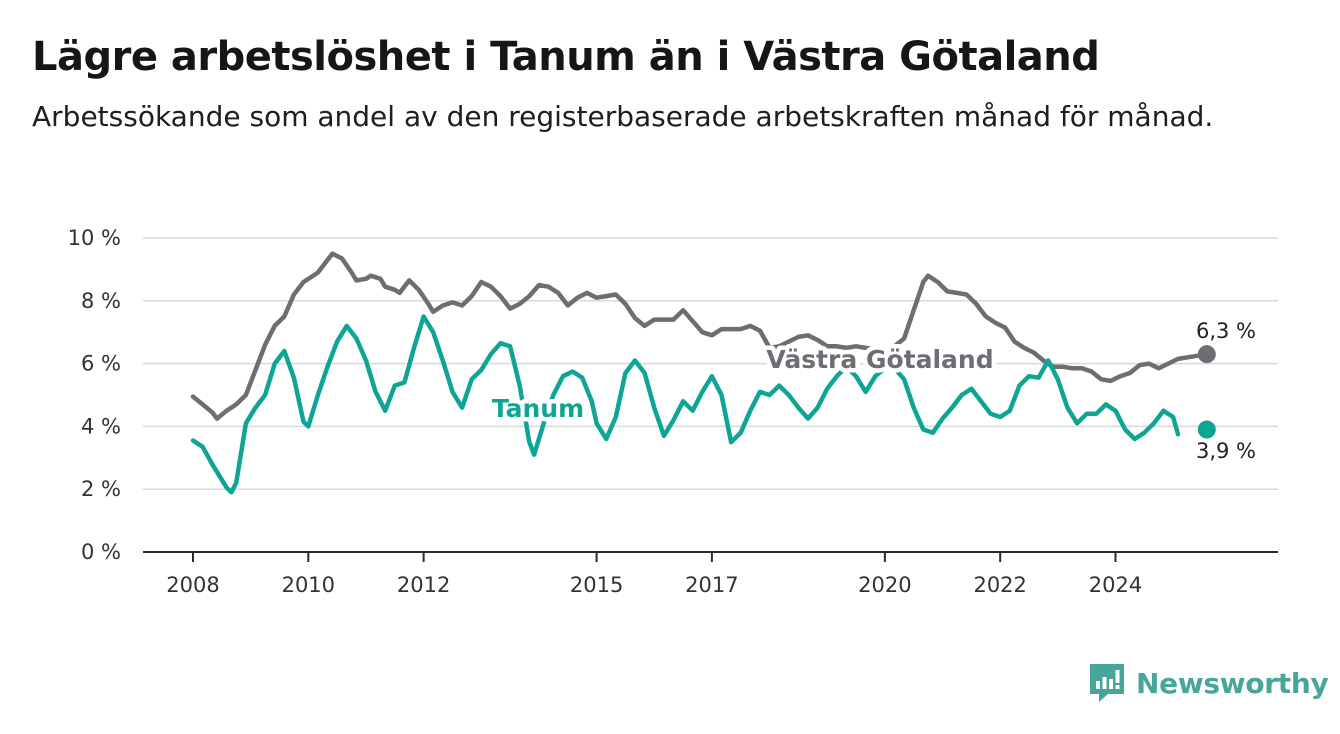 The image size is (1340, 734). I want to click on x-axis: 2008 2010 2012 2015 2017 2020 2022 2024, so click(710, 574).